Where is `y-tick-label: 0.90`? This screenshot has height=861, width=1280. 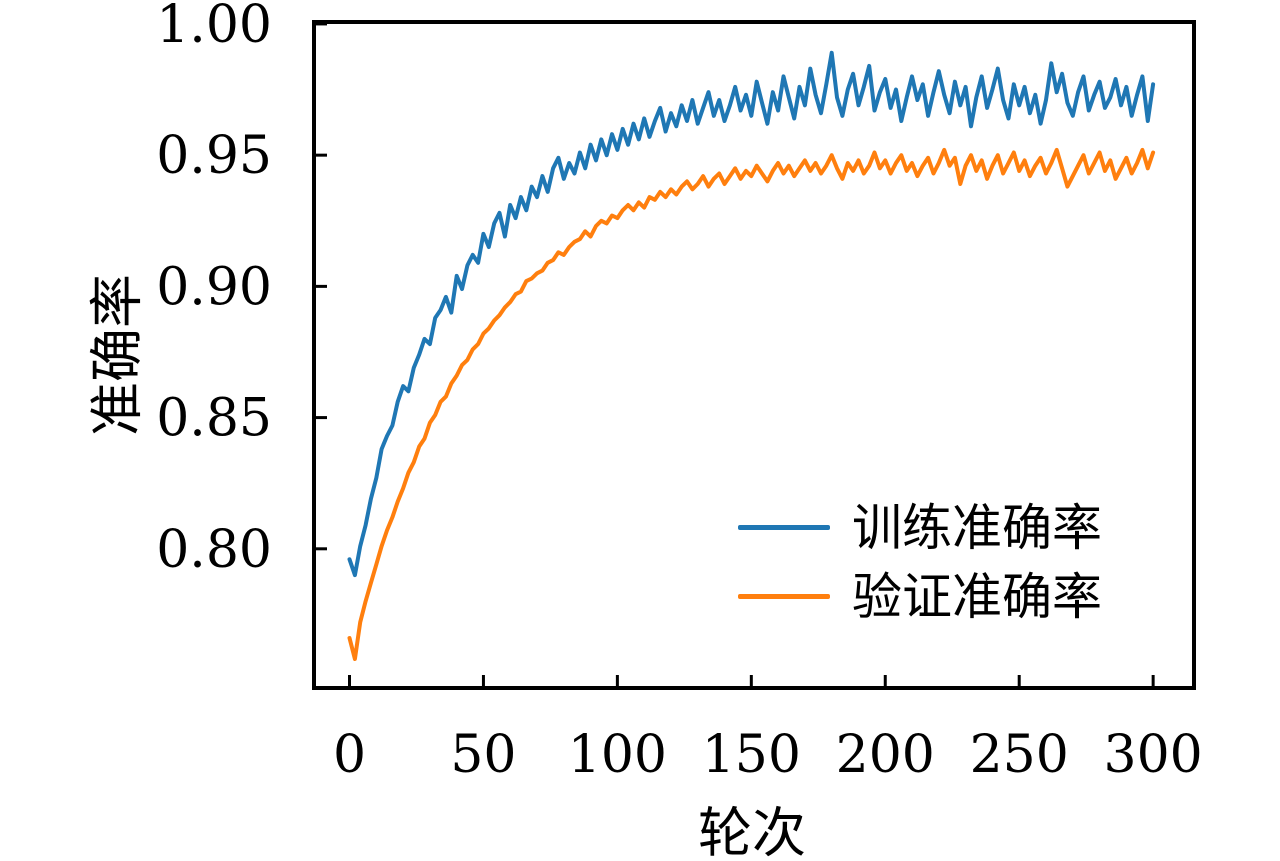 y-tick-label: 0.90 is located at coordinates (214, 287).